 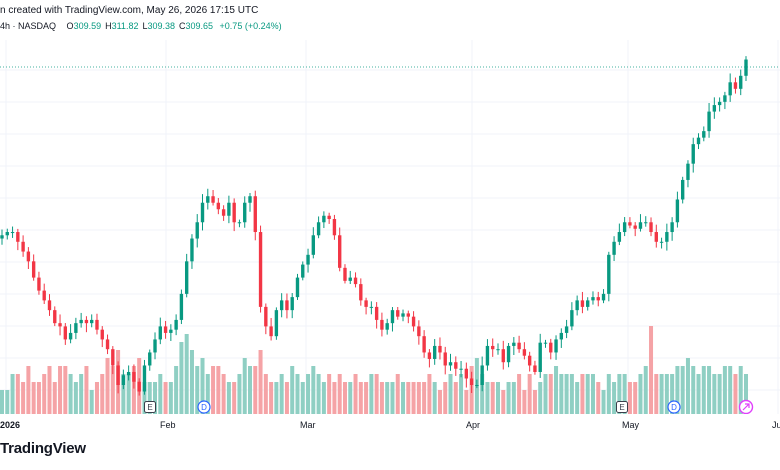 What do you see at coordinates (390, 425) in the screenshot?
I see `time-axis: 2026 Feb Mar Apr May Ju` at bounding box center [390, 425].